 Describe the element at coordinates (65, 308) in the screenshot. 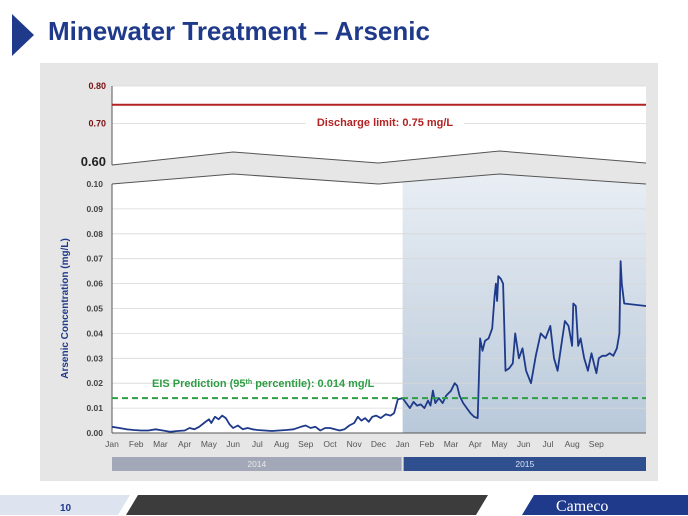

I see `y-axis-title: Arsenic Concentration (mg/L)` at that location.